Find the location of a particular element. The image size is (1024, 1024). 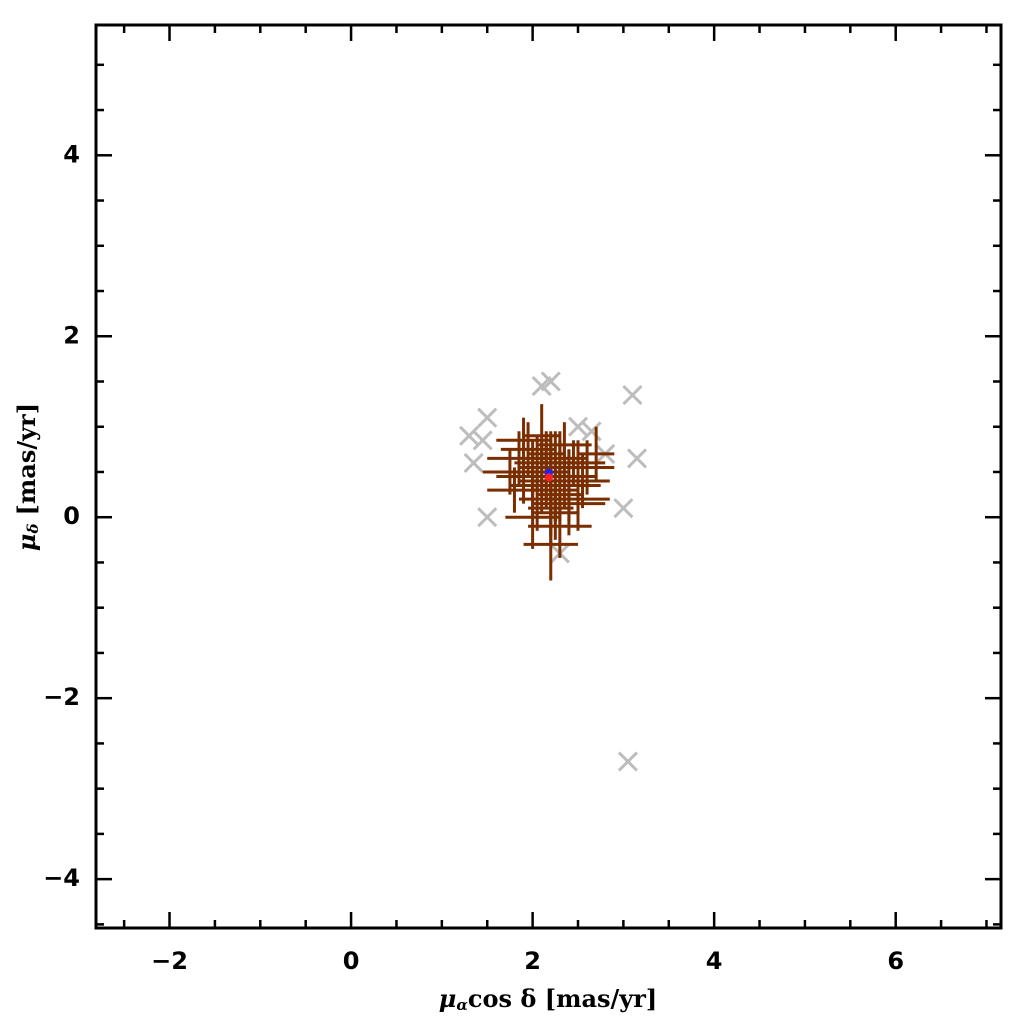

x-tick-label: 0 is located at coordinates (351, 961).